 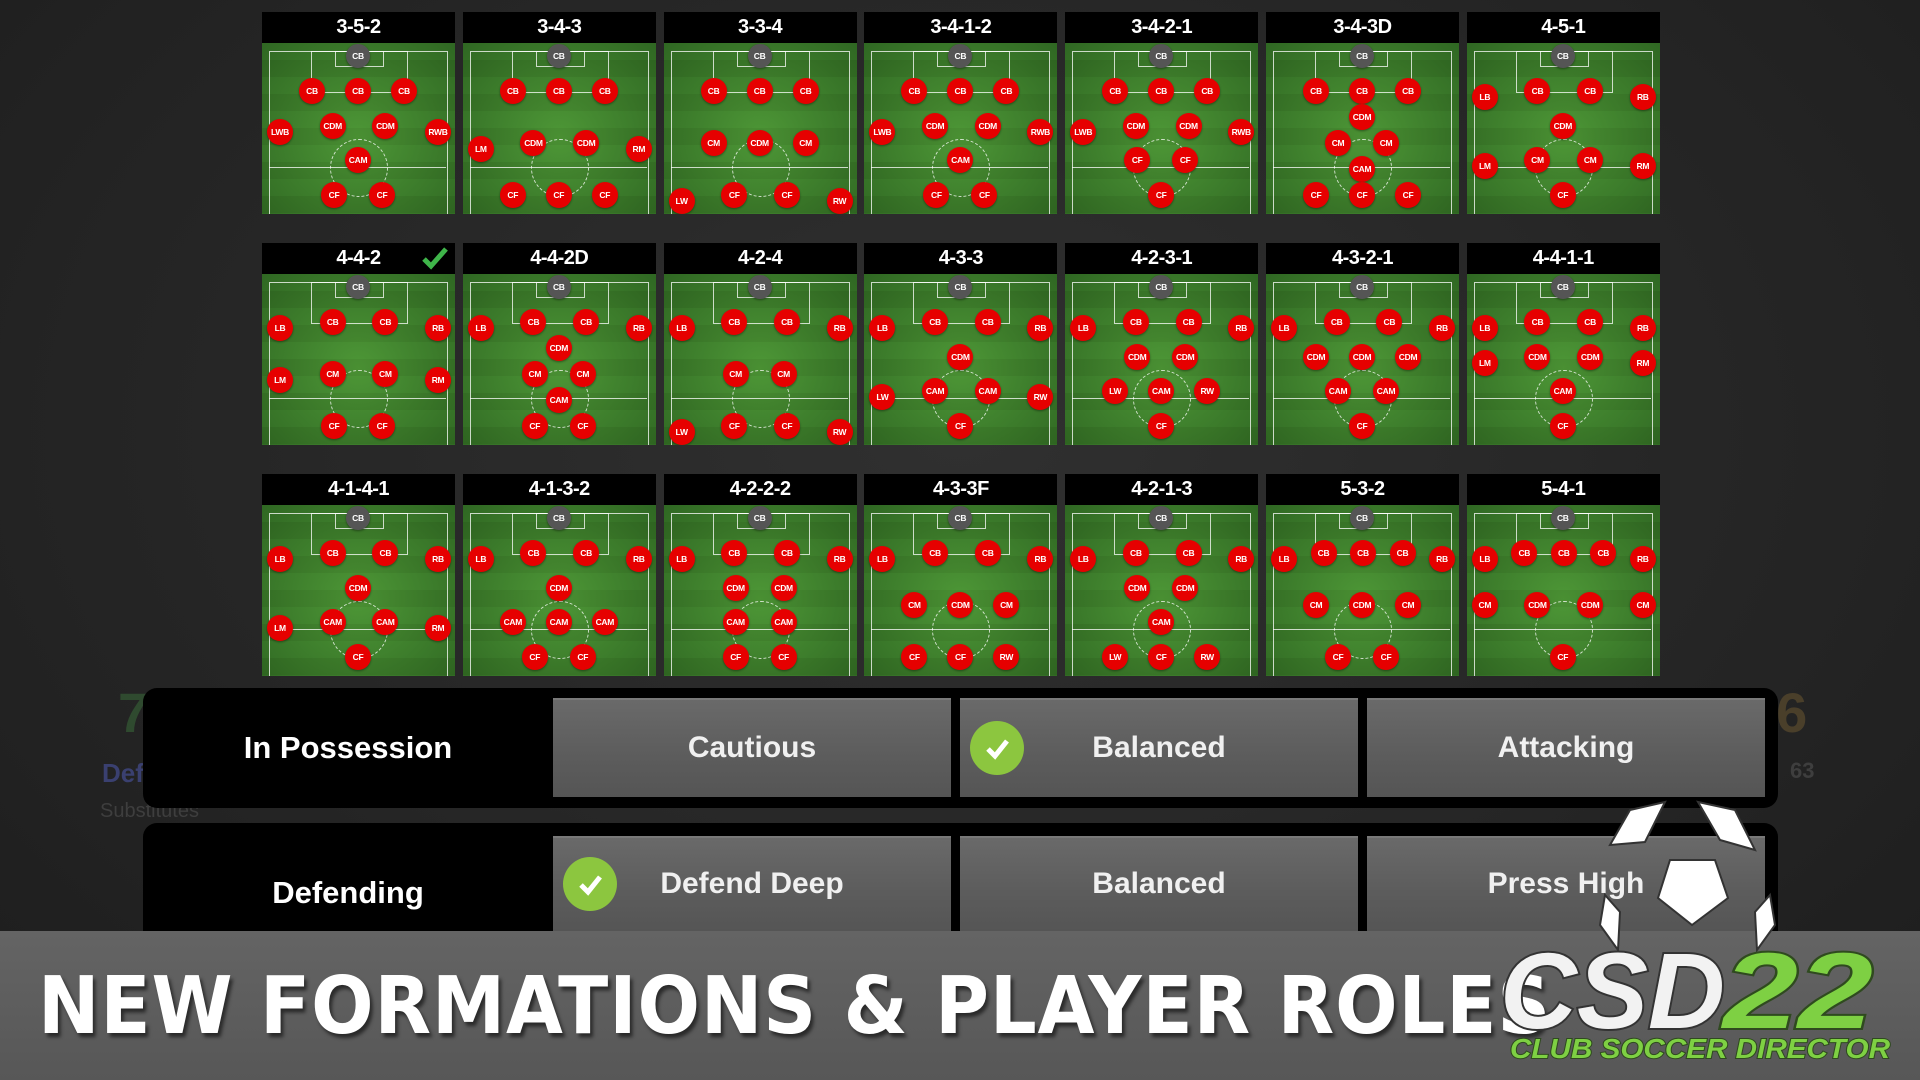 What do you see at coordinates (1040, 131) in the screenshot?
I see `player-rwb: RWB` at bounding box center [1040, 131].